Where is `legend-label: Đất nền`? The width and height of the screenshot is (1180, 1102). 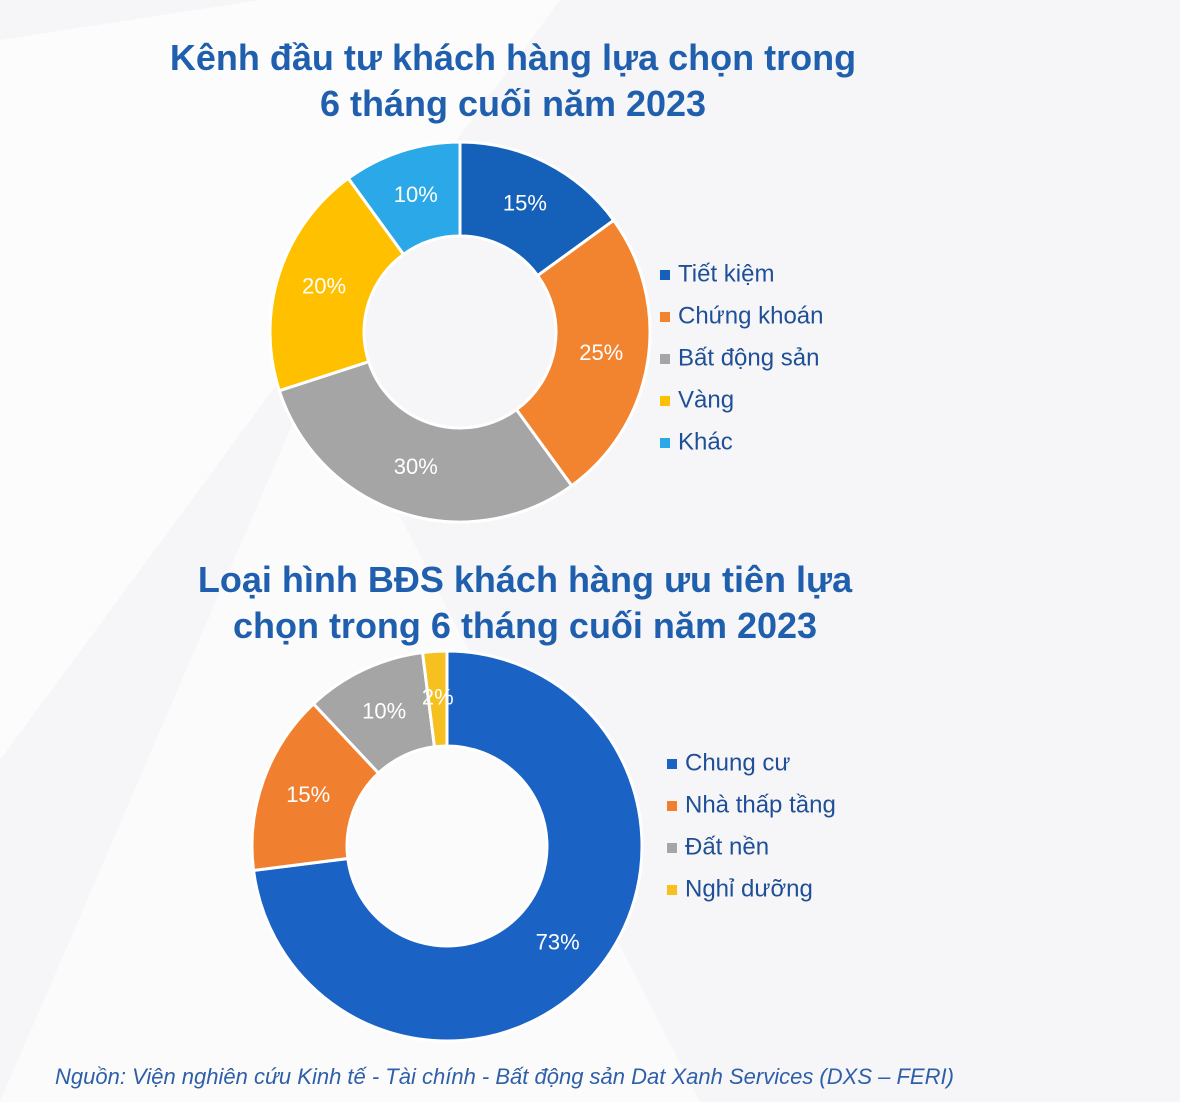
legend-label: Đất nền is located at coordinates (727, 846).